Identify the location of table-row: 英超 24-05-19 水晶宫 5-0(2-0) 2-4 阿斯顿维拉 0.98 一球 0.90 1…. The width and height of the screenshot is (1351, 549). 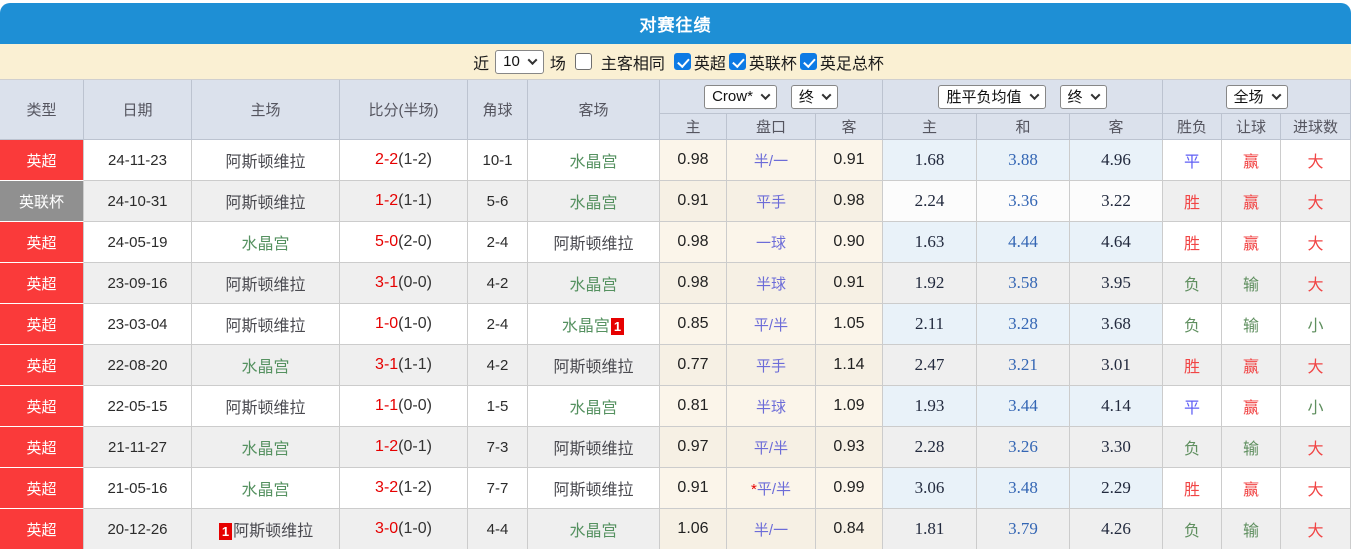
(675, 242).